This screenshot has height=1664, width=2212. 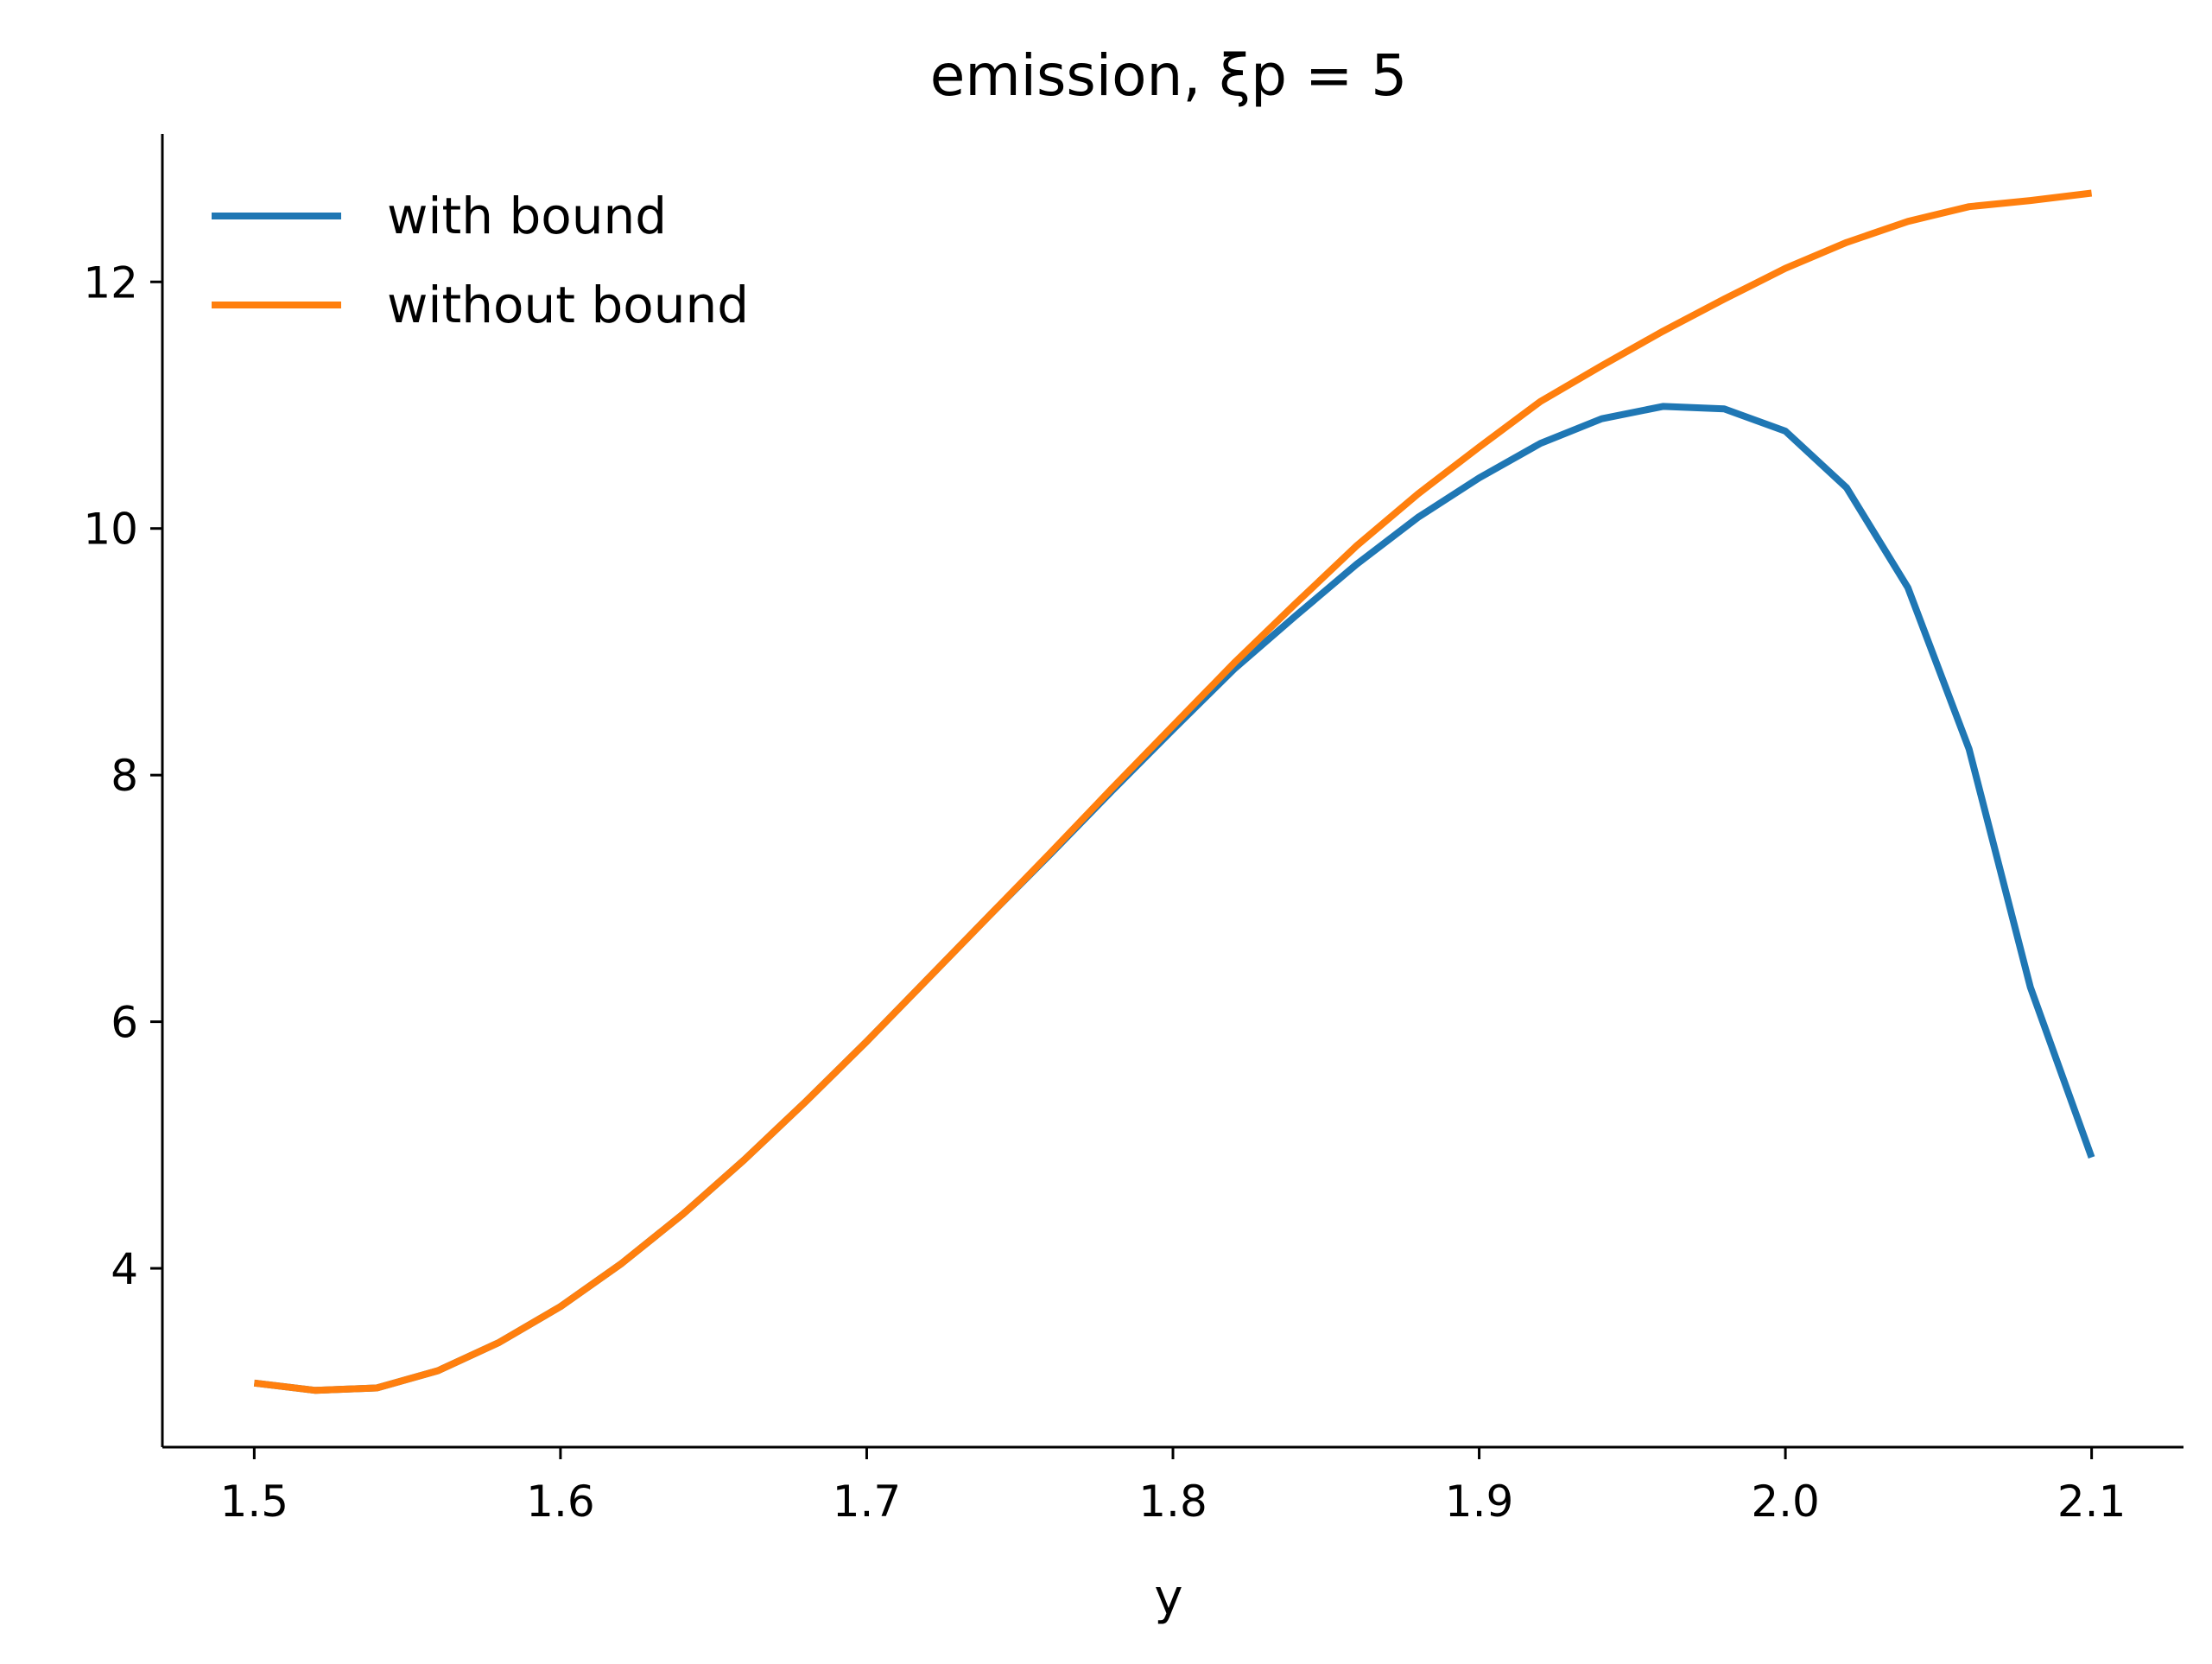 What do you see at coordinates (124, 1269) in the screenshot?
I see `y-tick-label: 4` at bounding box center [124, 1269].